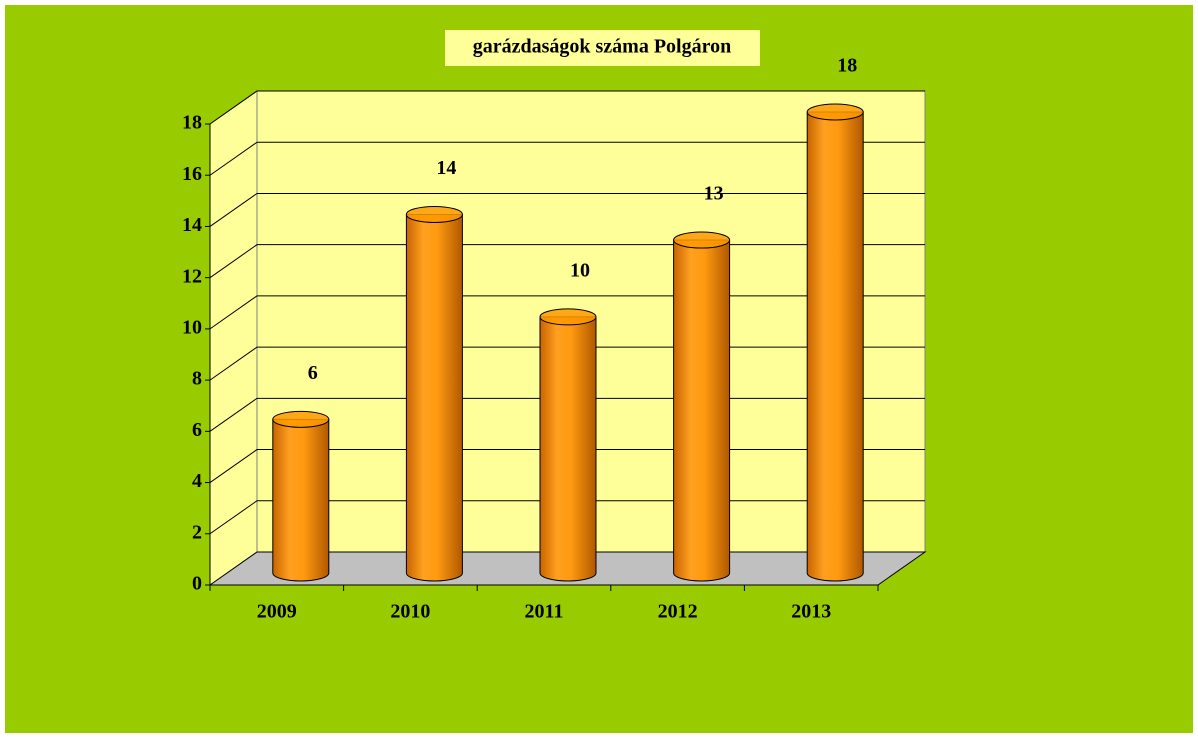 This screenshot has width=1198, height=738. Describe the element at coordinates (192, 327) in the screenshot. I see `y-tick-label: 10` at that location.